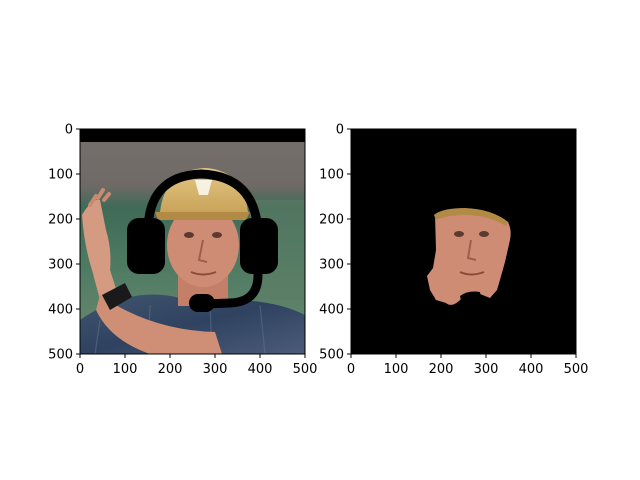  Describe the element at coordinates (331, 175) in the screenshot. I see `right-ytick-label-1: 100` at that location.